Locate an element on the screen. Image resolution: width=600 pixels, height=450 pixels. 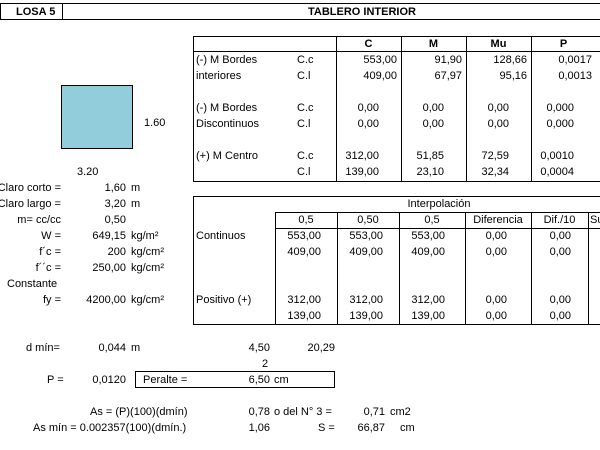
peralte-box is located at coordinates (235, 379).